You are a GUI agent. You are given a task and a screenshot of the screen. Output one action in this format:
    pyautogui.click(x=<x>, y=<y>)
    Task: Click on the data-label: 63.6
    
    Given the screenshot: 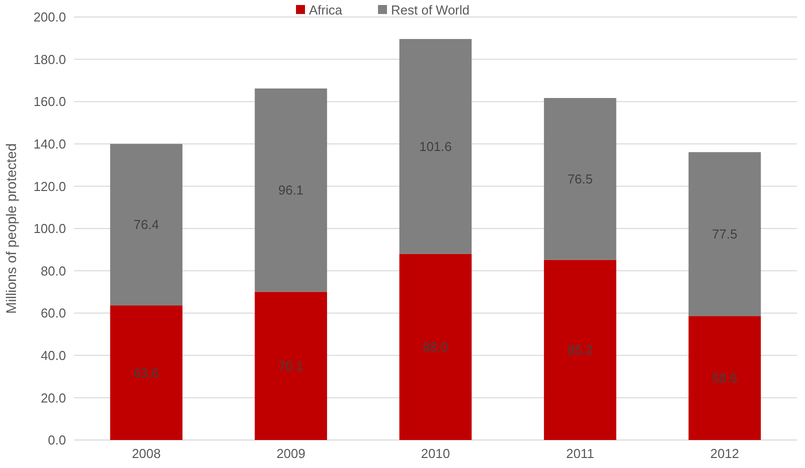 What is the action you would take?
    pyautogui.click(x=146, y=372)
    